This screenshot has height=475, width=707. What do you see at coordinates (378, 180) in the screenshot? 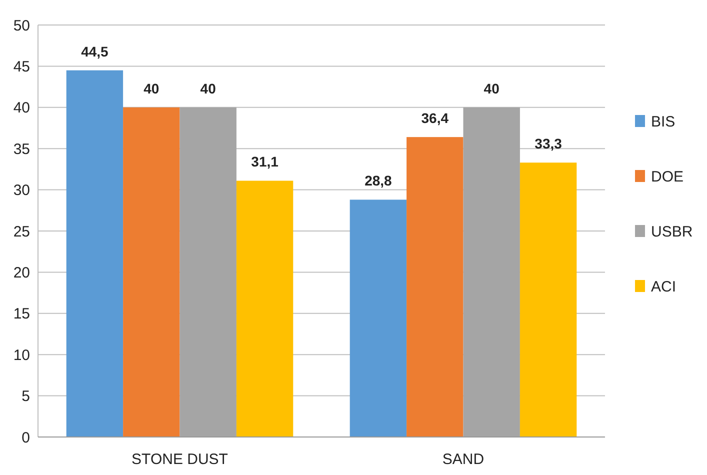
I see `data-label: 28,8` at bounding box center [378, 180].